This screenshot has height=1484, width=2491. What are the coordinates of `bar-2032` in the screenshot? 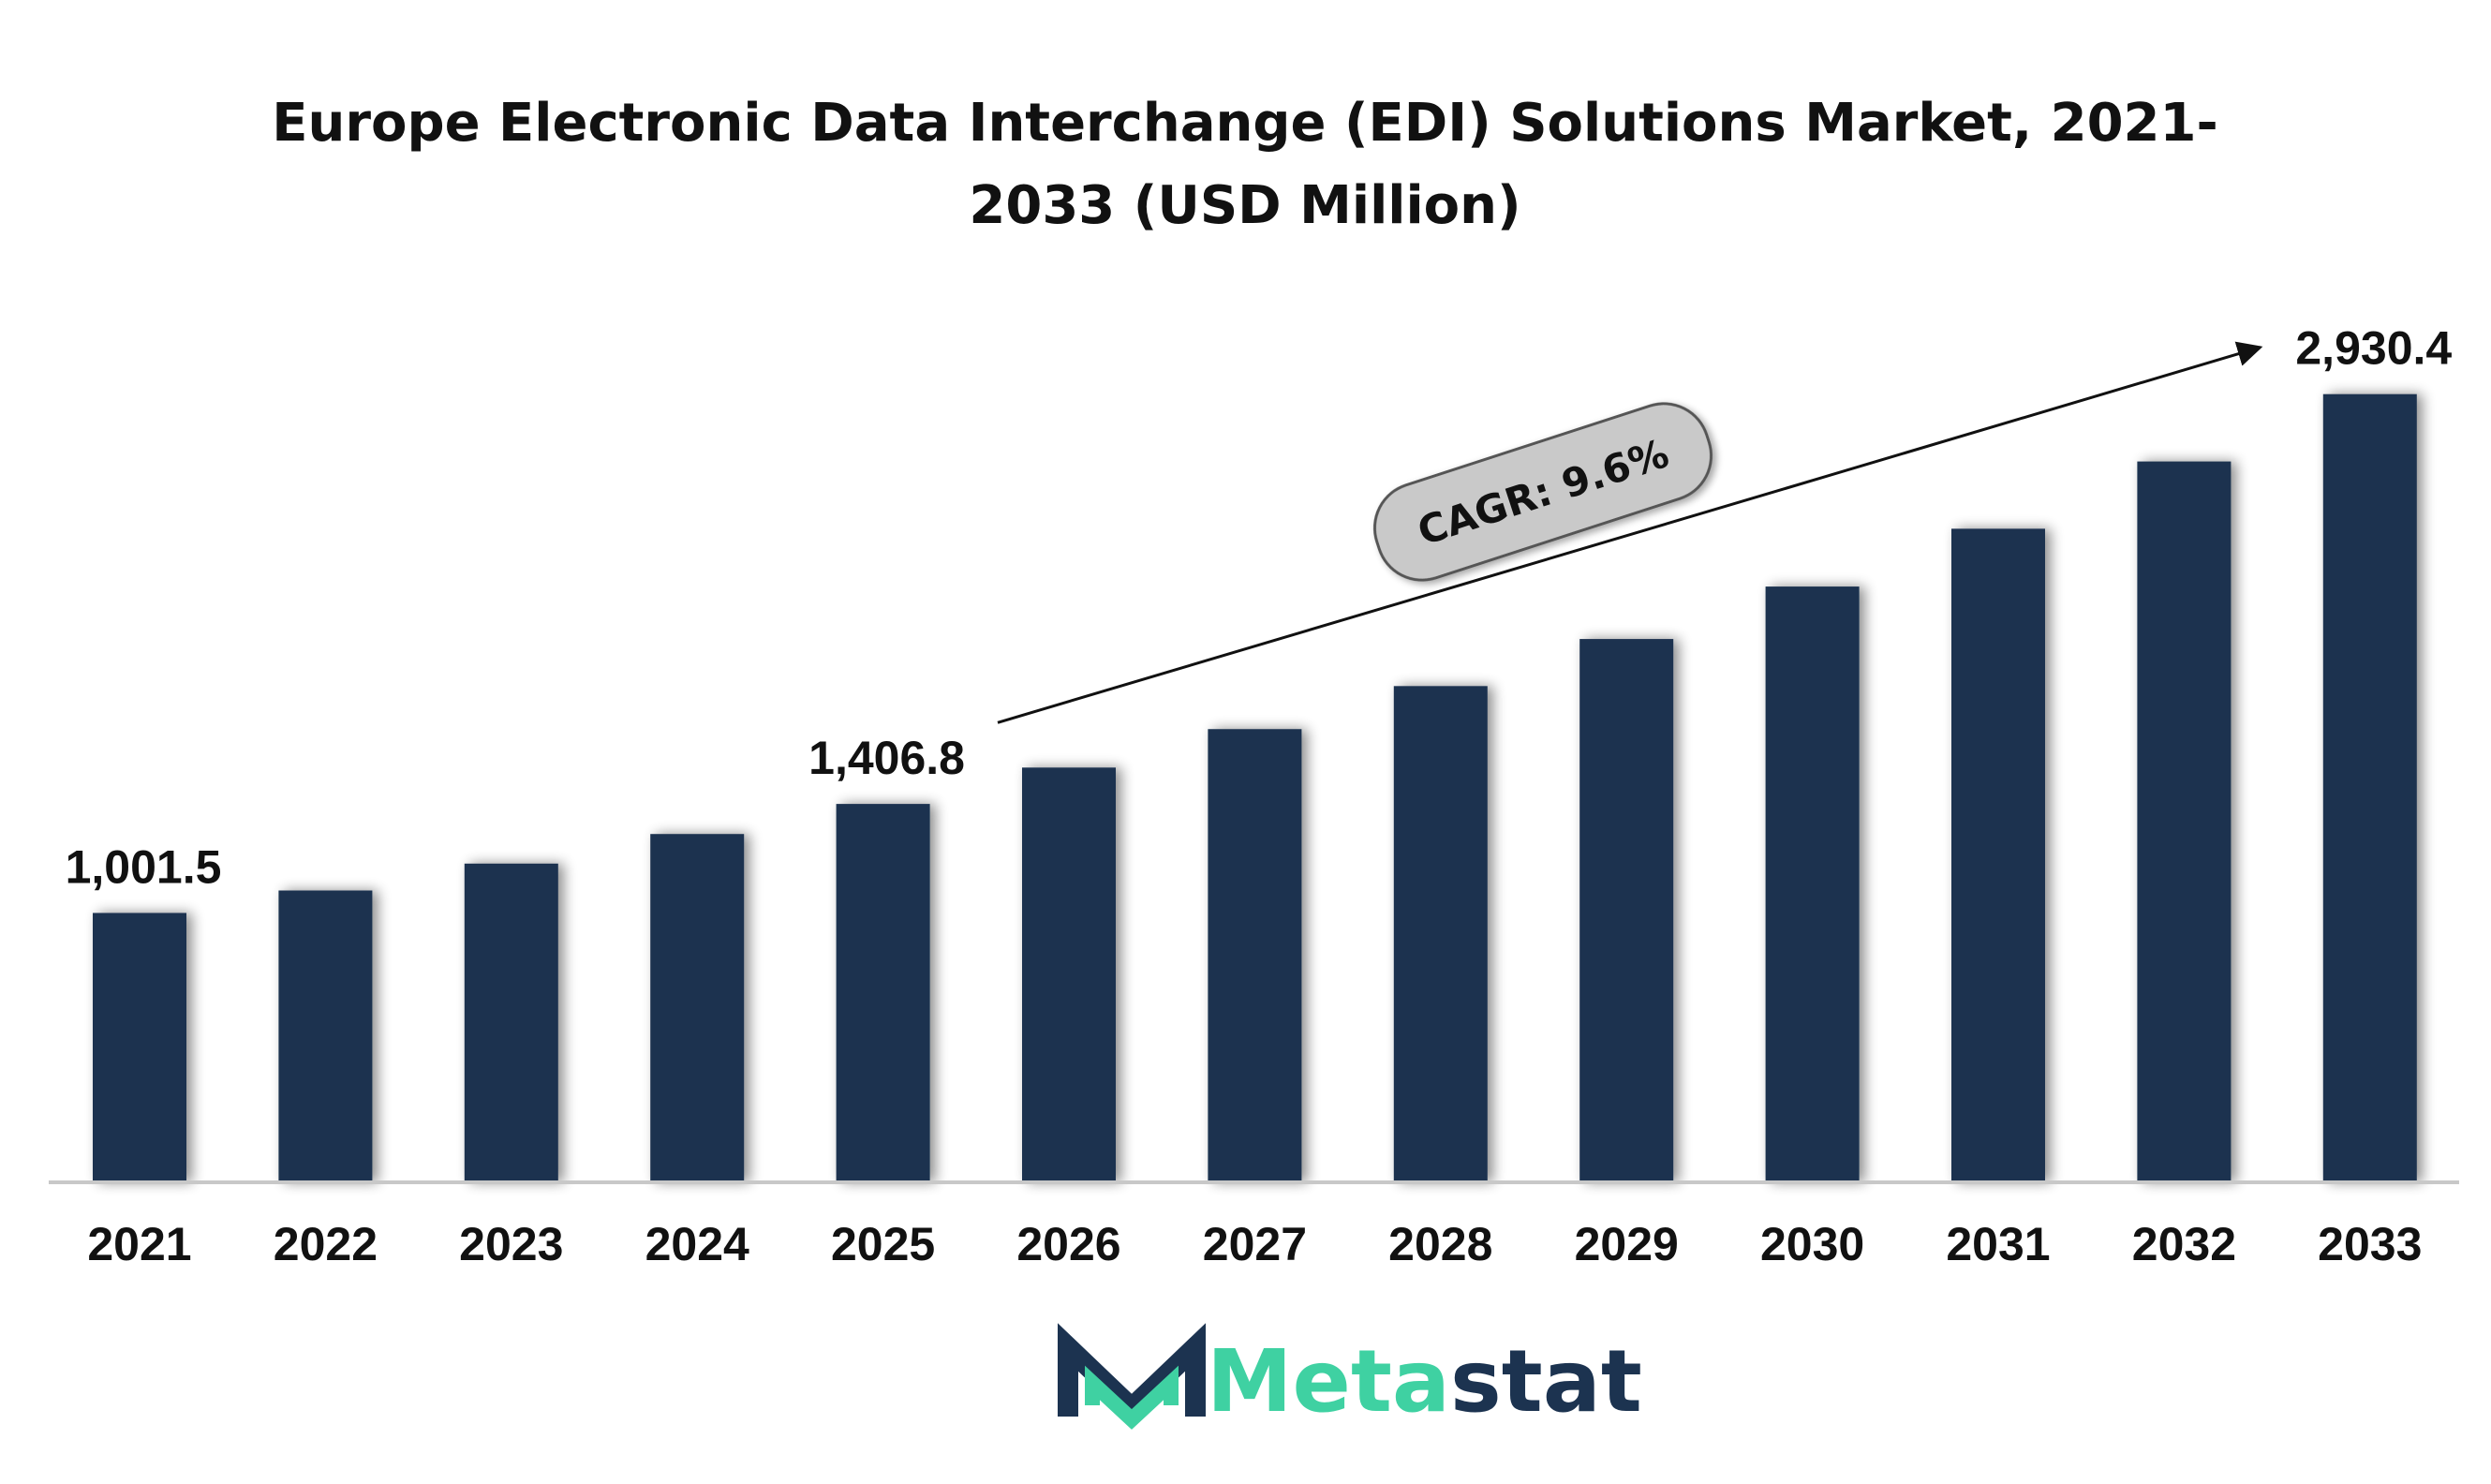 It's located at (2185, 821).